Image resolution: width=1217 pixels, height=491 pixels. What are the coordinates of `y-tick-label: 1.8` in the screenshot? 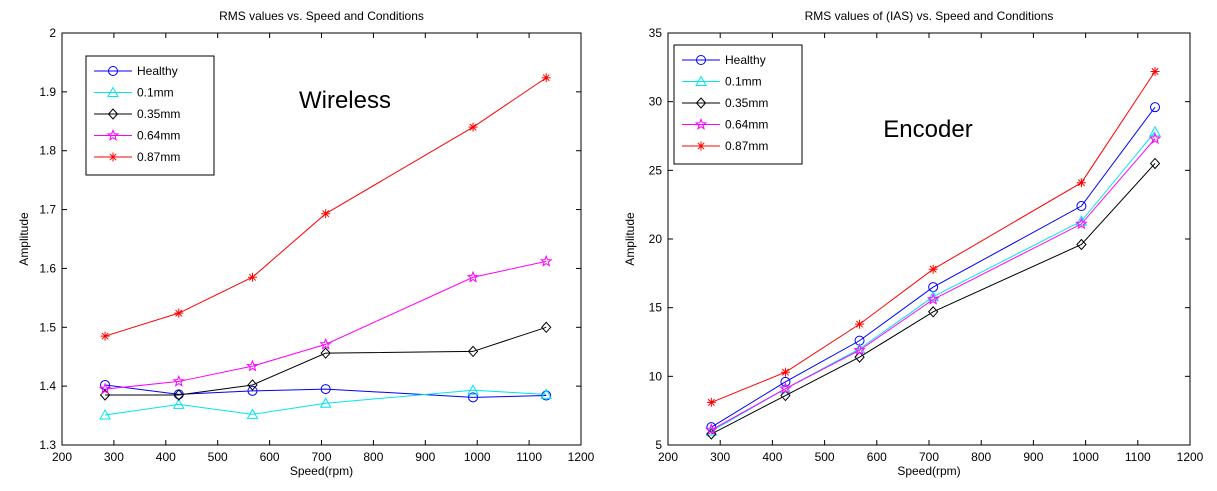 It's located at (47, 151).